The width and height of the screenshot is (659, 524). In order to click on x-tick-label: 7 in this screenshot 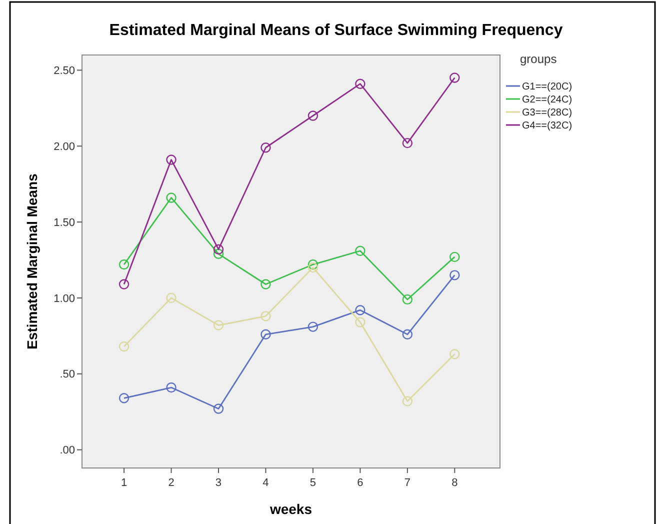, I will do `click(407, 483)`.